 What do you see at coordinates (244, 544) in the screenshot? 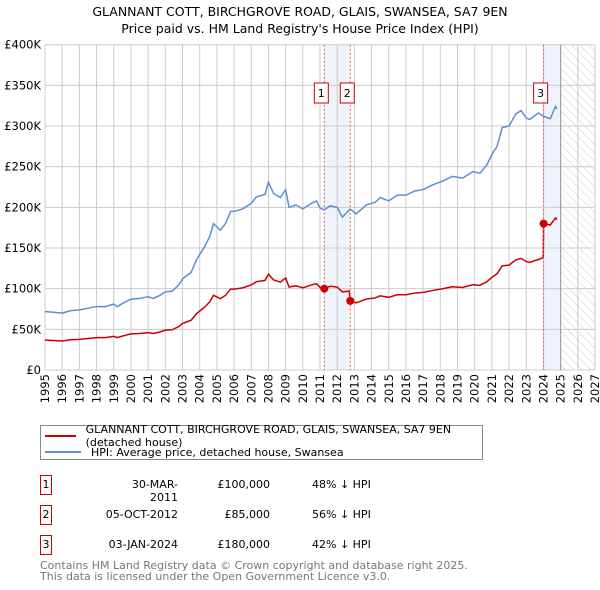
I see `sale-price: £180,000` at bounding box center [244, 544].